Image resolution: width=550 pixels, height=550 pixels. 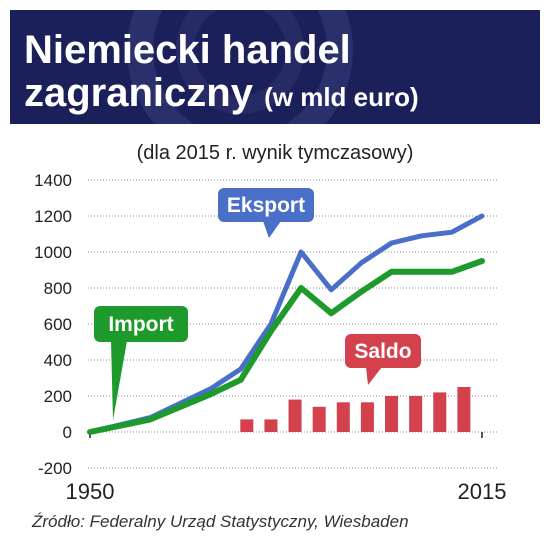 I want to click on eksport-callout-box, so click(x=266, y=205).